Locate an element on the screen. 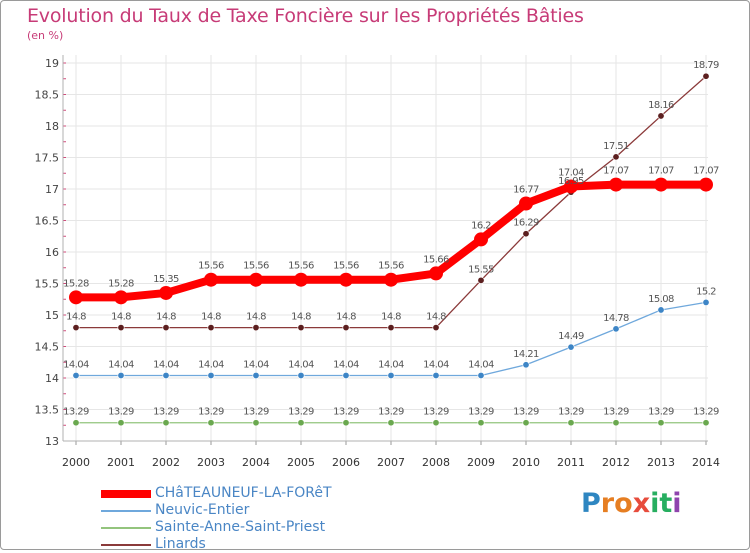 This screenshot has height=553, width=750. x-tick-label: 2011 is located at coordinates (571, 462).